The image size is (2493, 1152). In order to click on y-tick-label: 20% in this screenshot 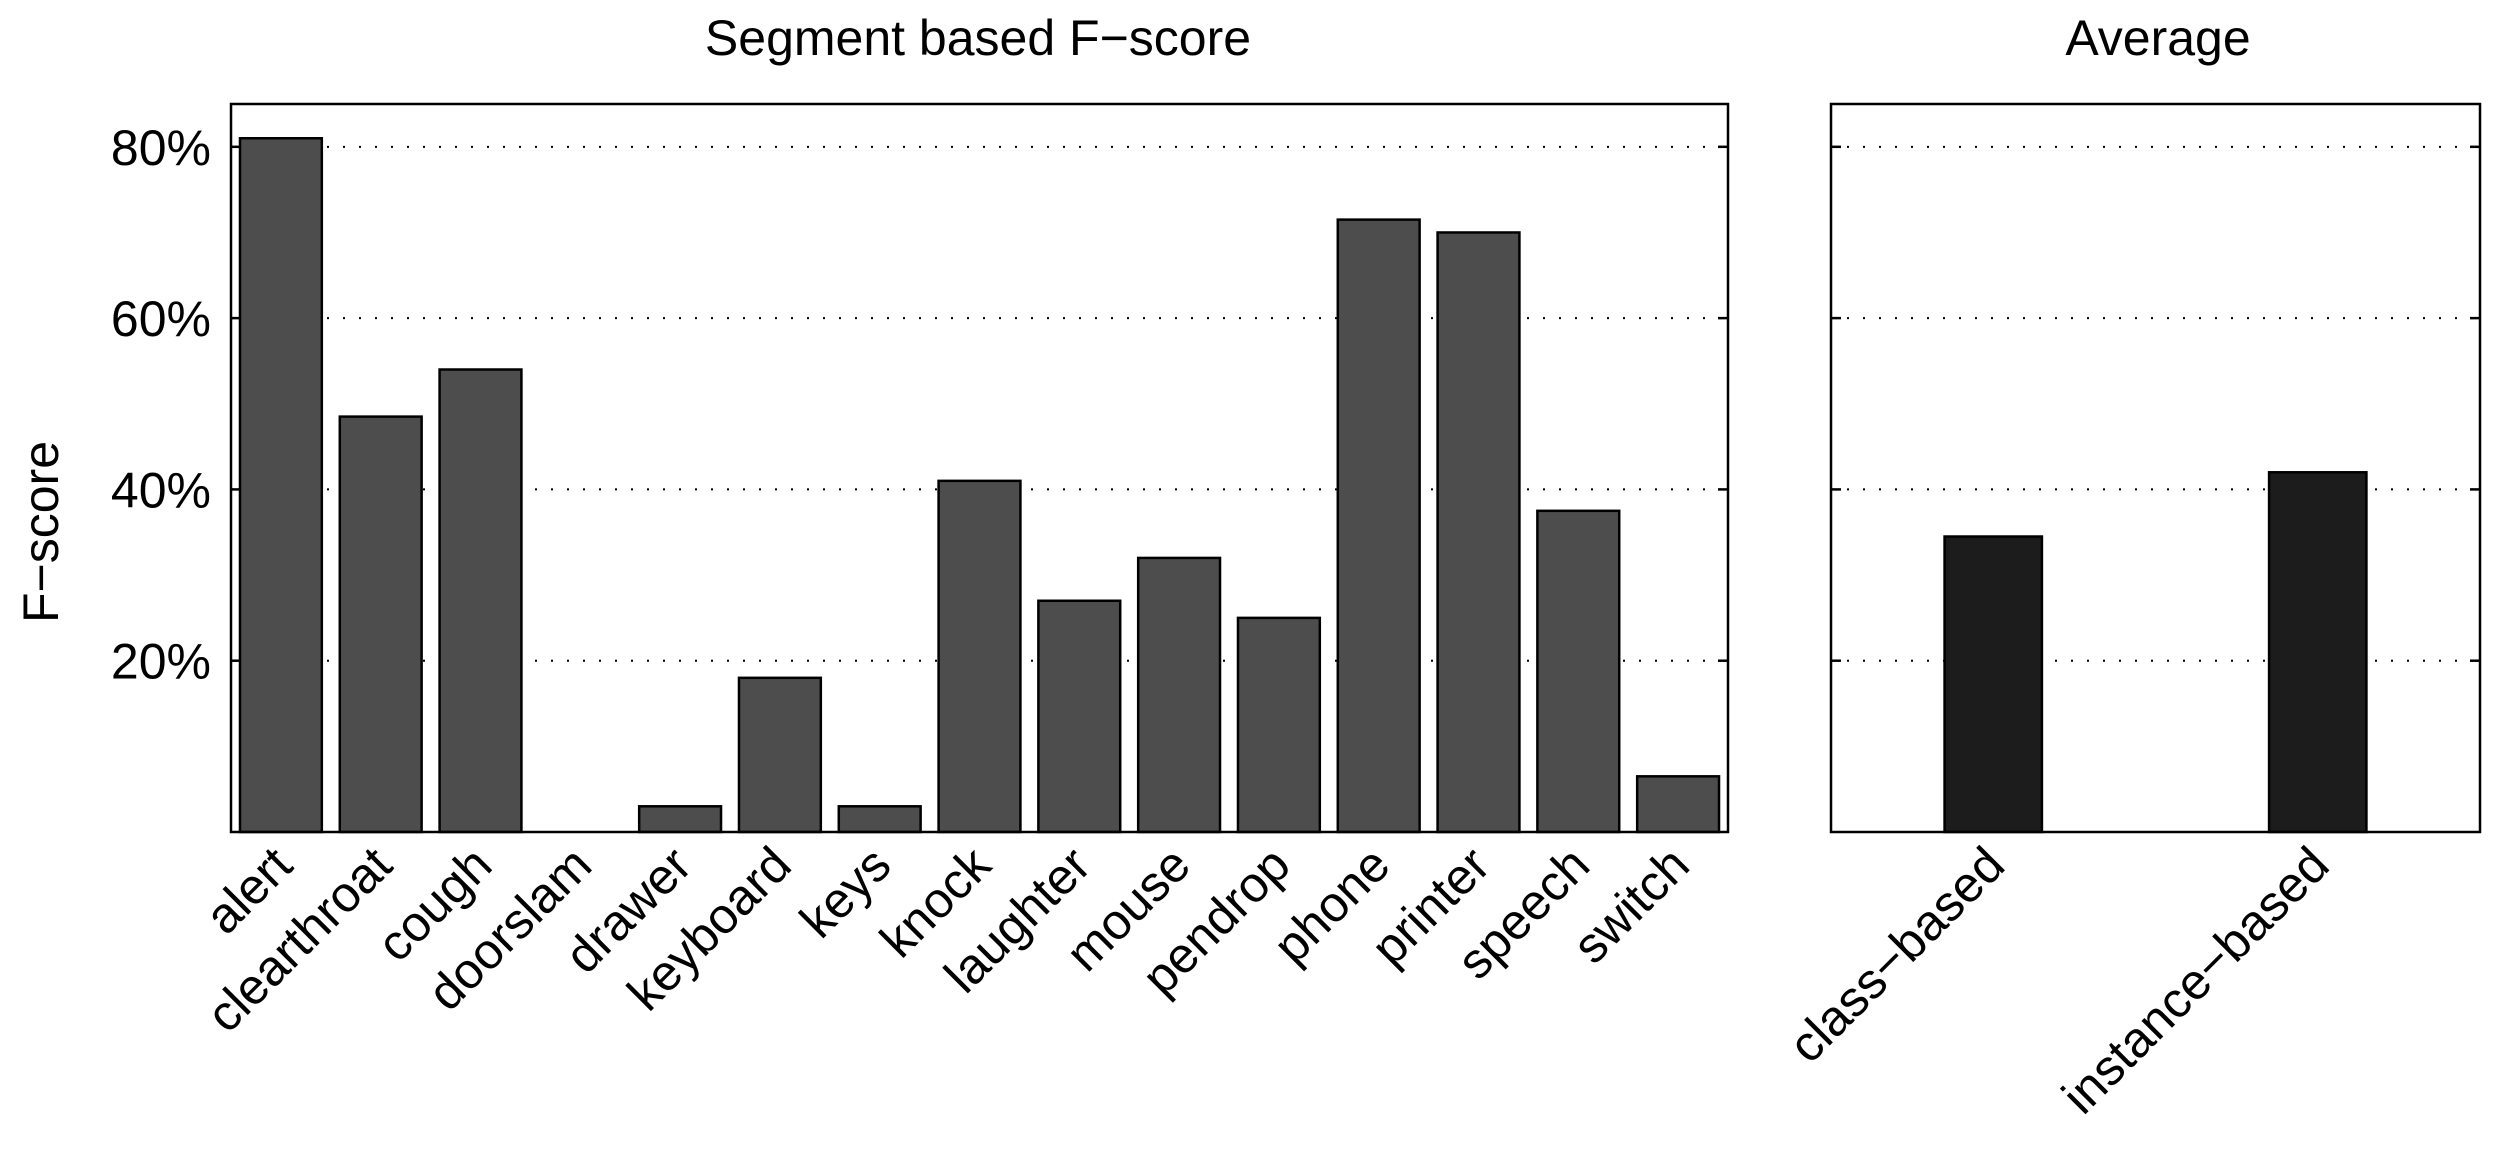, I will do `click(161, 662)`.